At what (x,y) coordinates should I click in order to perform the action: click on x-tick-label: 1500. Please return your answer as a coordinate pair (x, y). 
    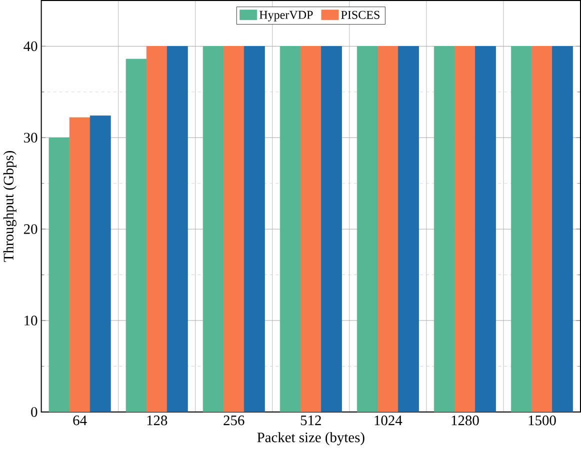
    Looking at the image, I should click on (542, 421).